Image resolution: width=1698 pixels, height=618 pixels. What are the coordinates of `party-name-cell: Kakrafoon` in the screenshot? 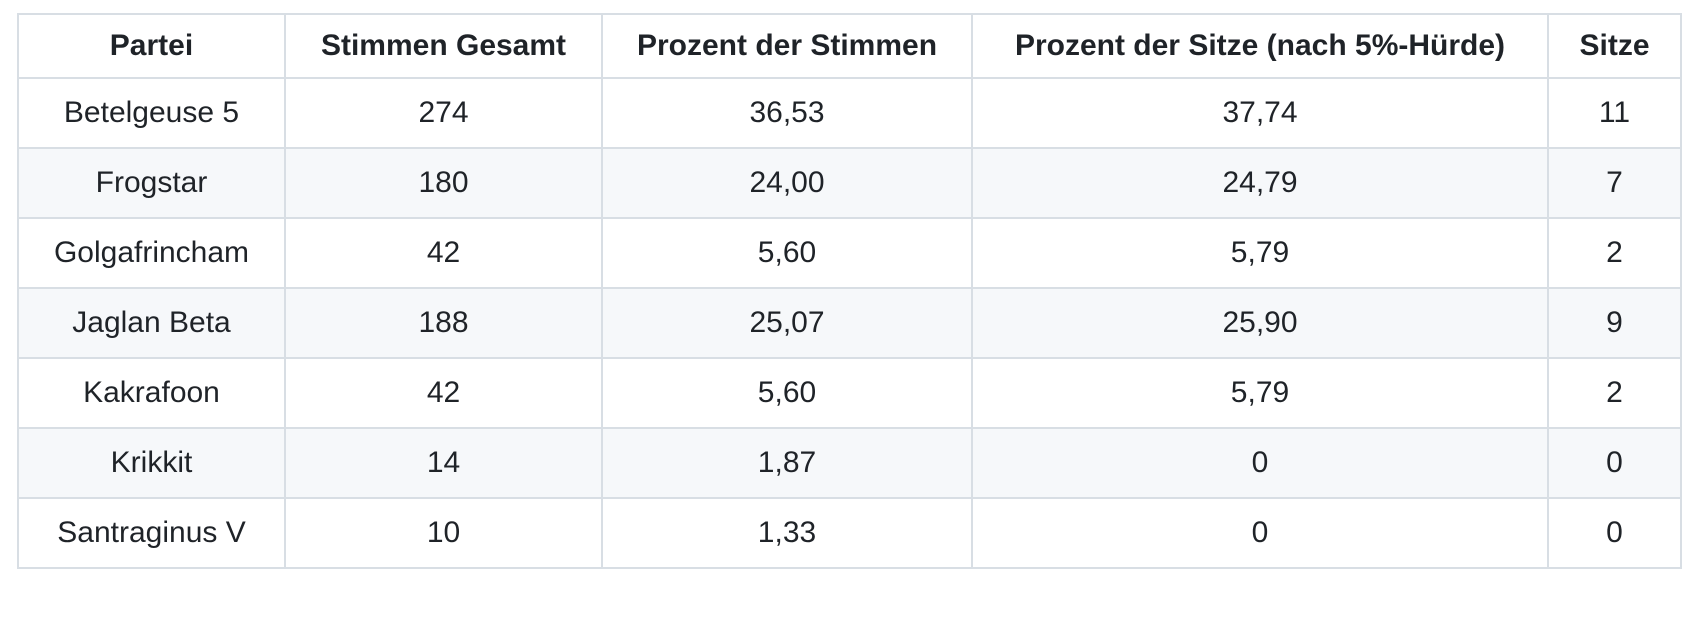 It's located at (151, 393).